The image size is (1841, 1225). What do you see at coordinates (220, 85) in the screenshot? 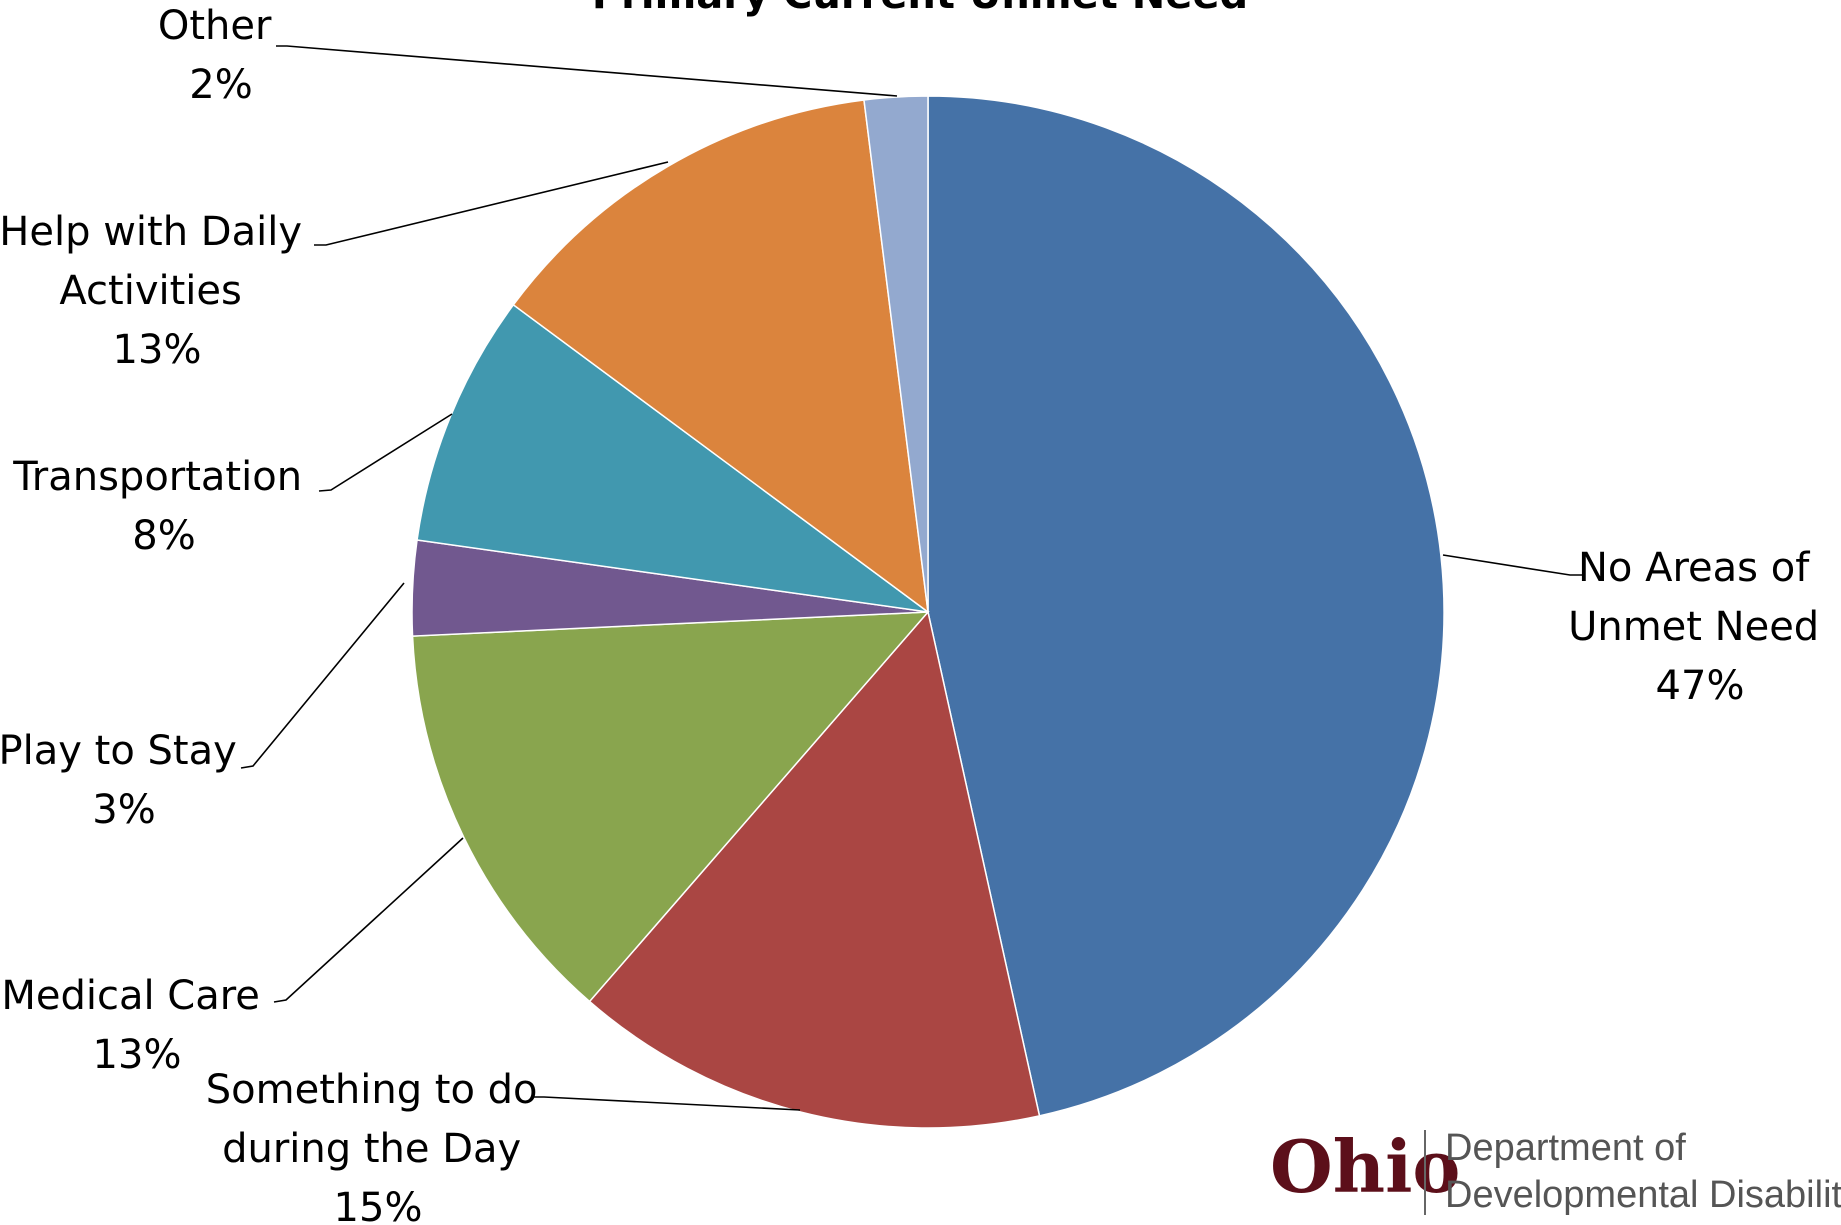
I see `label-other-pct: 2%` at bounding box center [220, 85].